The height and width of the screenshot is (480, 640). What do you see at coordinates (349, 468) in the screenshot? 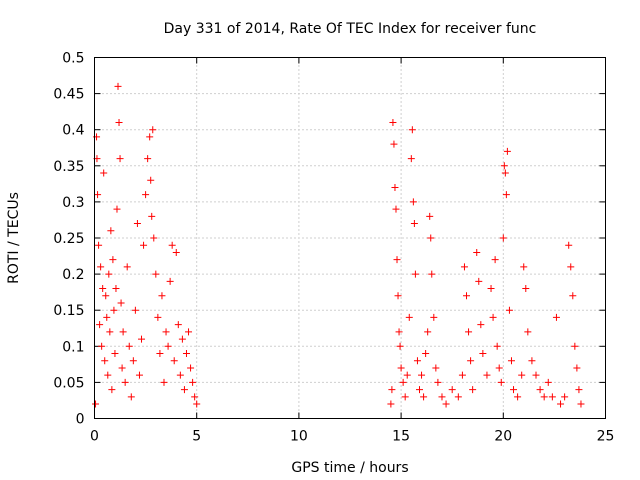
I see `x-axis-title: GPS time / hours` at bounding box center [349, 468].